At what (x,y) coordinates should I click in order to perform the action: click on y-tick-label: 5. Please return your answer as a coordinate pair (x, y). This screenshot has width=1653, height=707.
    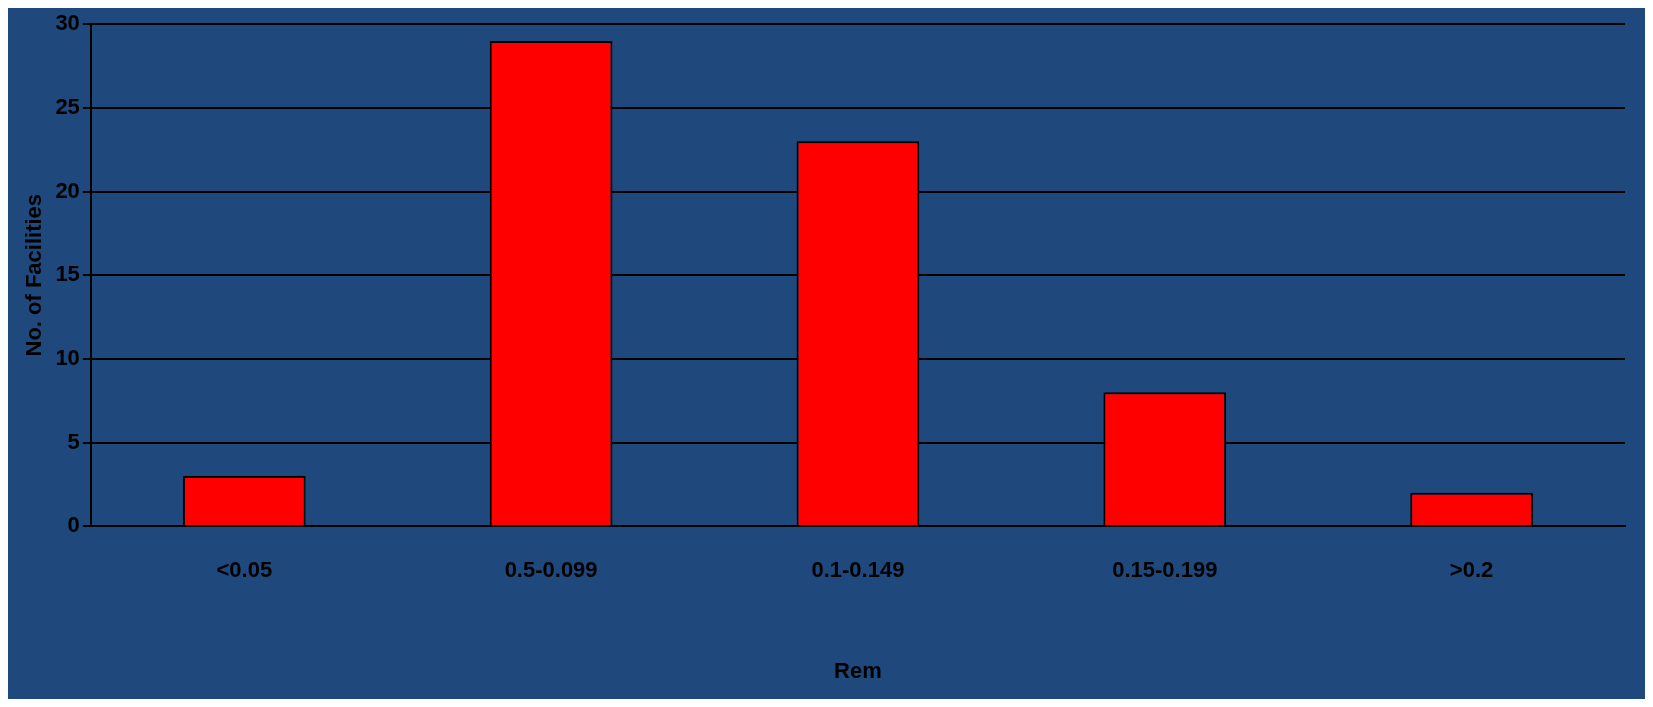
    Looking at the image, I should click on (73, 441).